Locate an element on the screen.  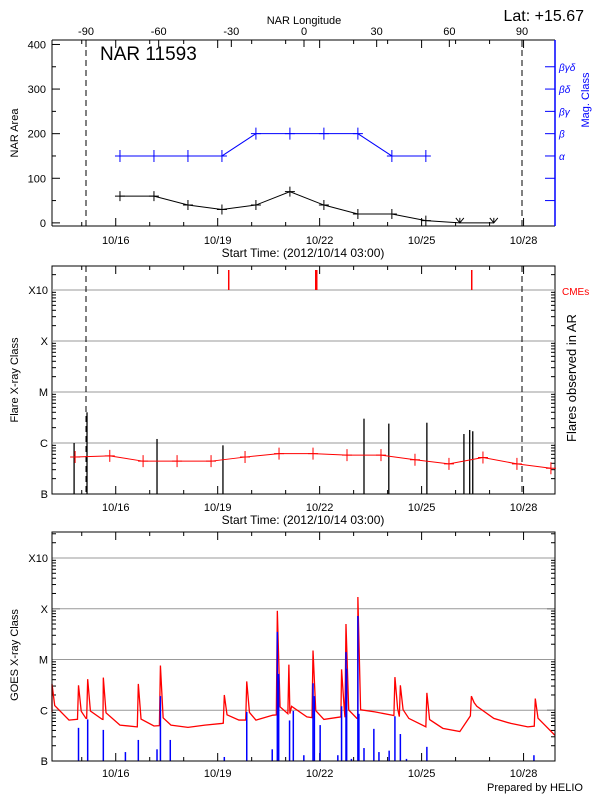
longitude-tick-label: 30 is located at coordinates (377, 32).